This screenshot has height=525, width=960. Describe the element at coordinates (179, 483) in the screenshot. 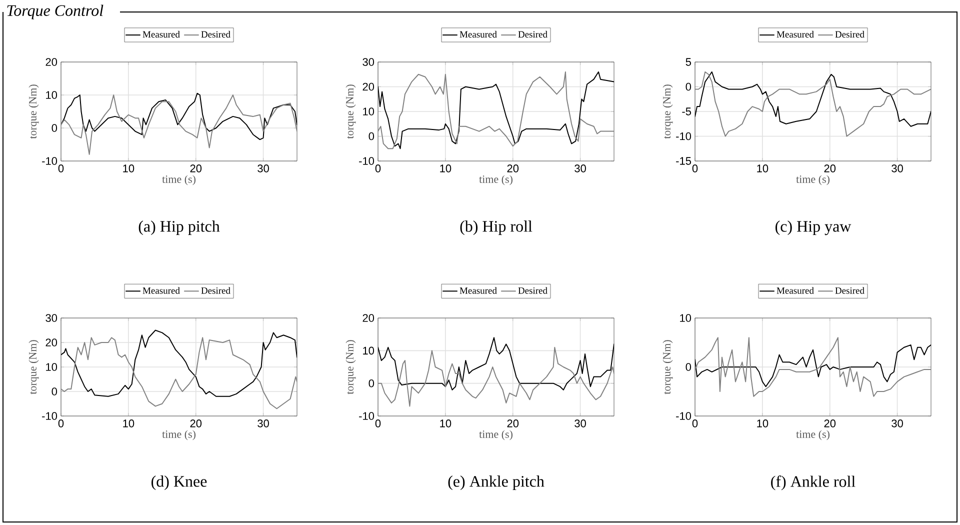

I see `text: (d) Knee` at that location.